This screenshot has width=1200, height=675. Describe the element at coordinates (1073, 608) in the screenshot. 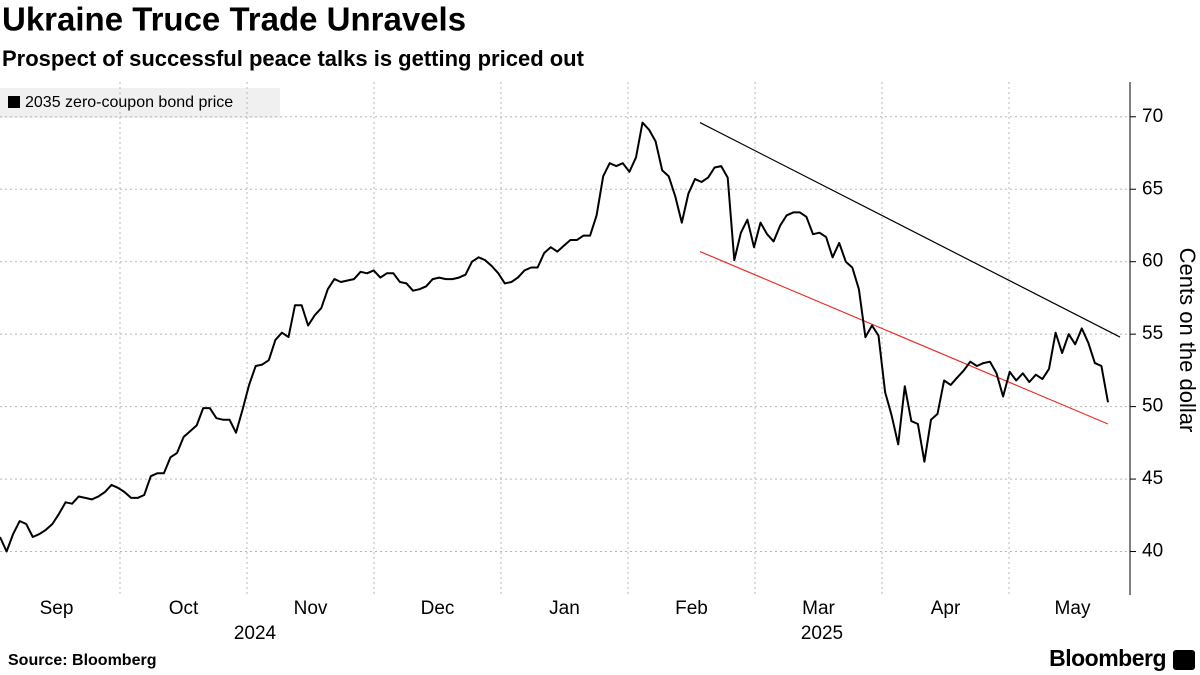

I see `x-tick-label: May` at that location.